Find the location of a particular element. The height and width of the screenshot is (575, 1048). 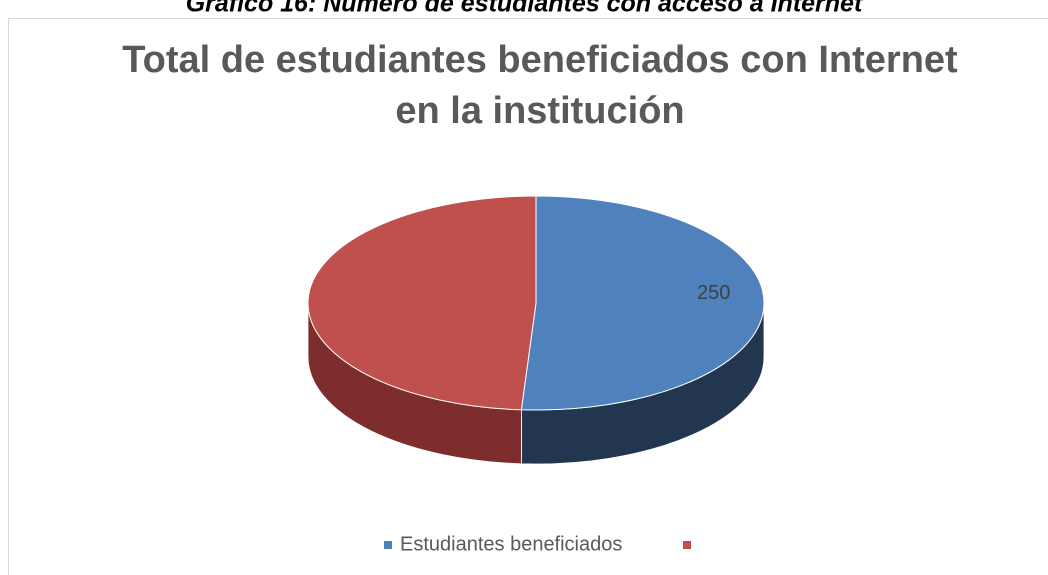

legend: Estudiantes beneficiados is located at coordinates (537, 544).